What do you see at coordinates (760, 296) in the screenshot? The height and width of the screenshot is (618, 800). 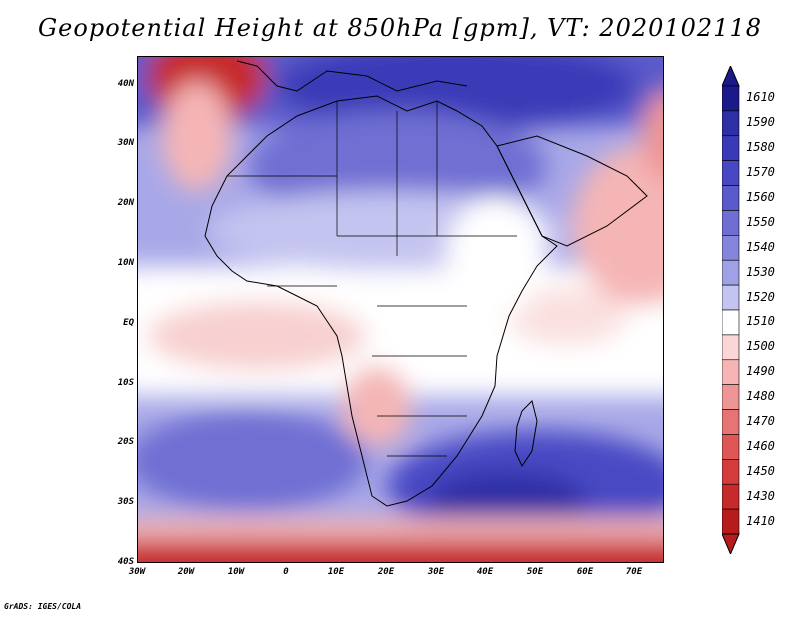 I see `colorbar-label-1520: 1520` at bounding box center [760, 296].